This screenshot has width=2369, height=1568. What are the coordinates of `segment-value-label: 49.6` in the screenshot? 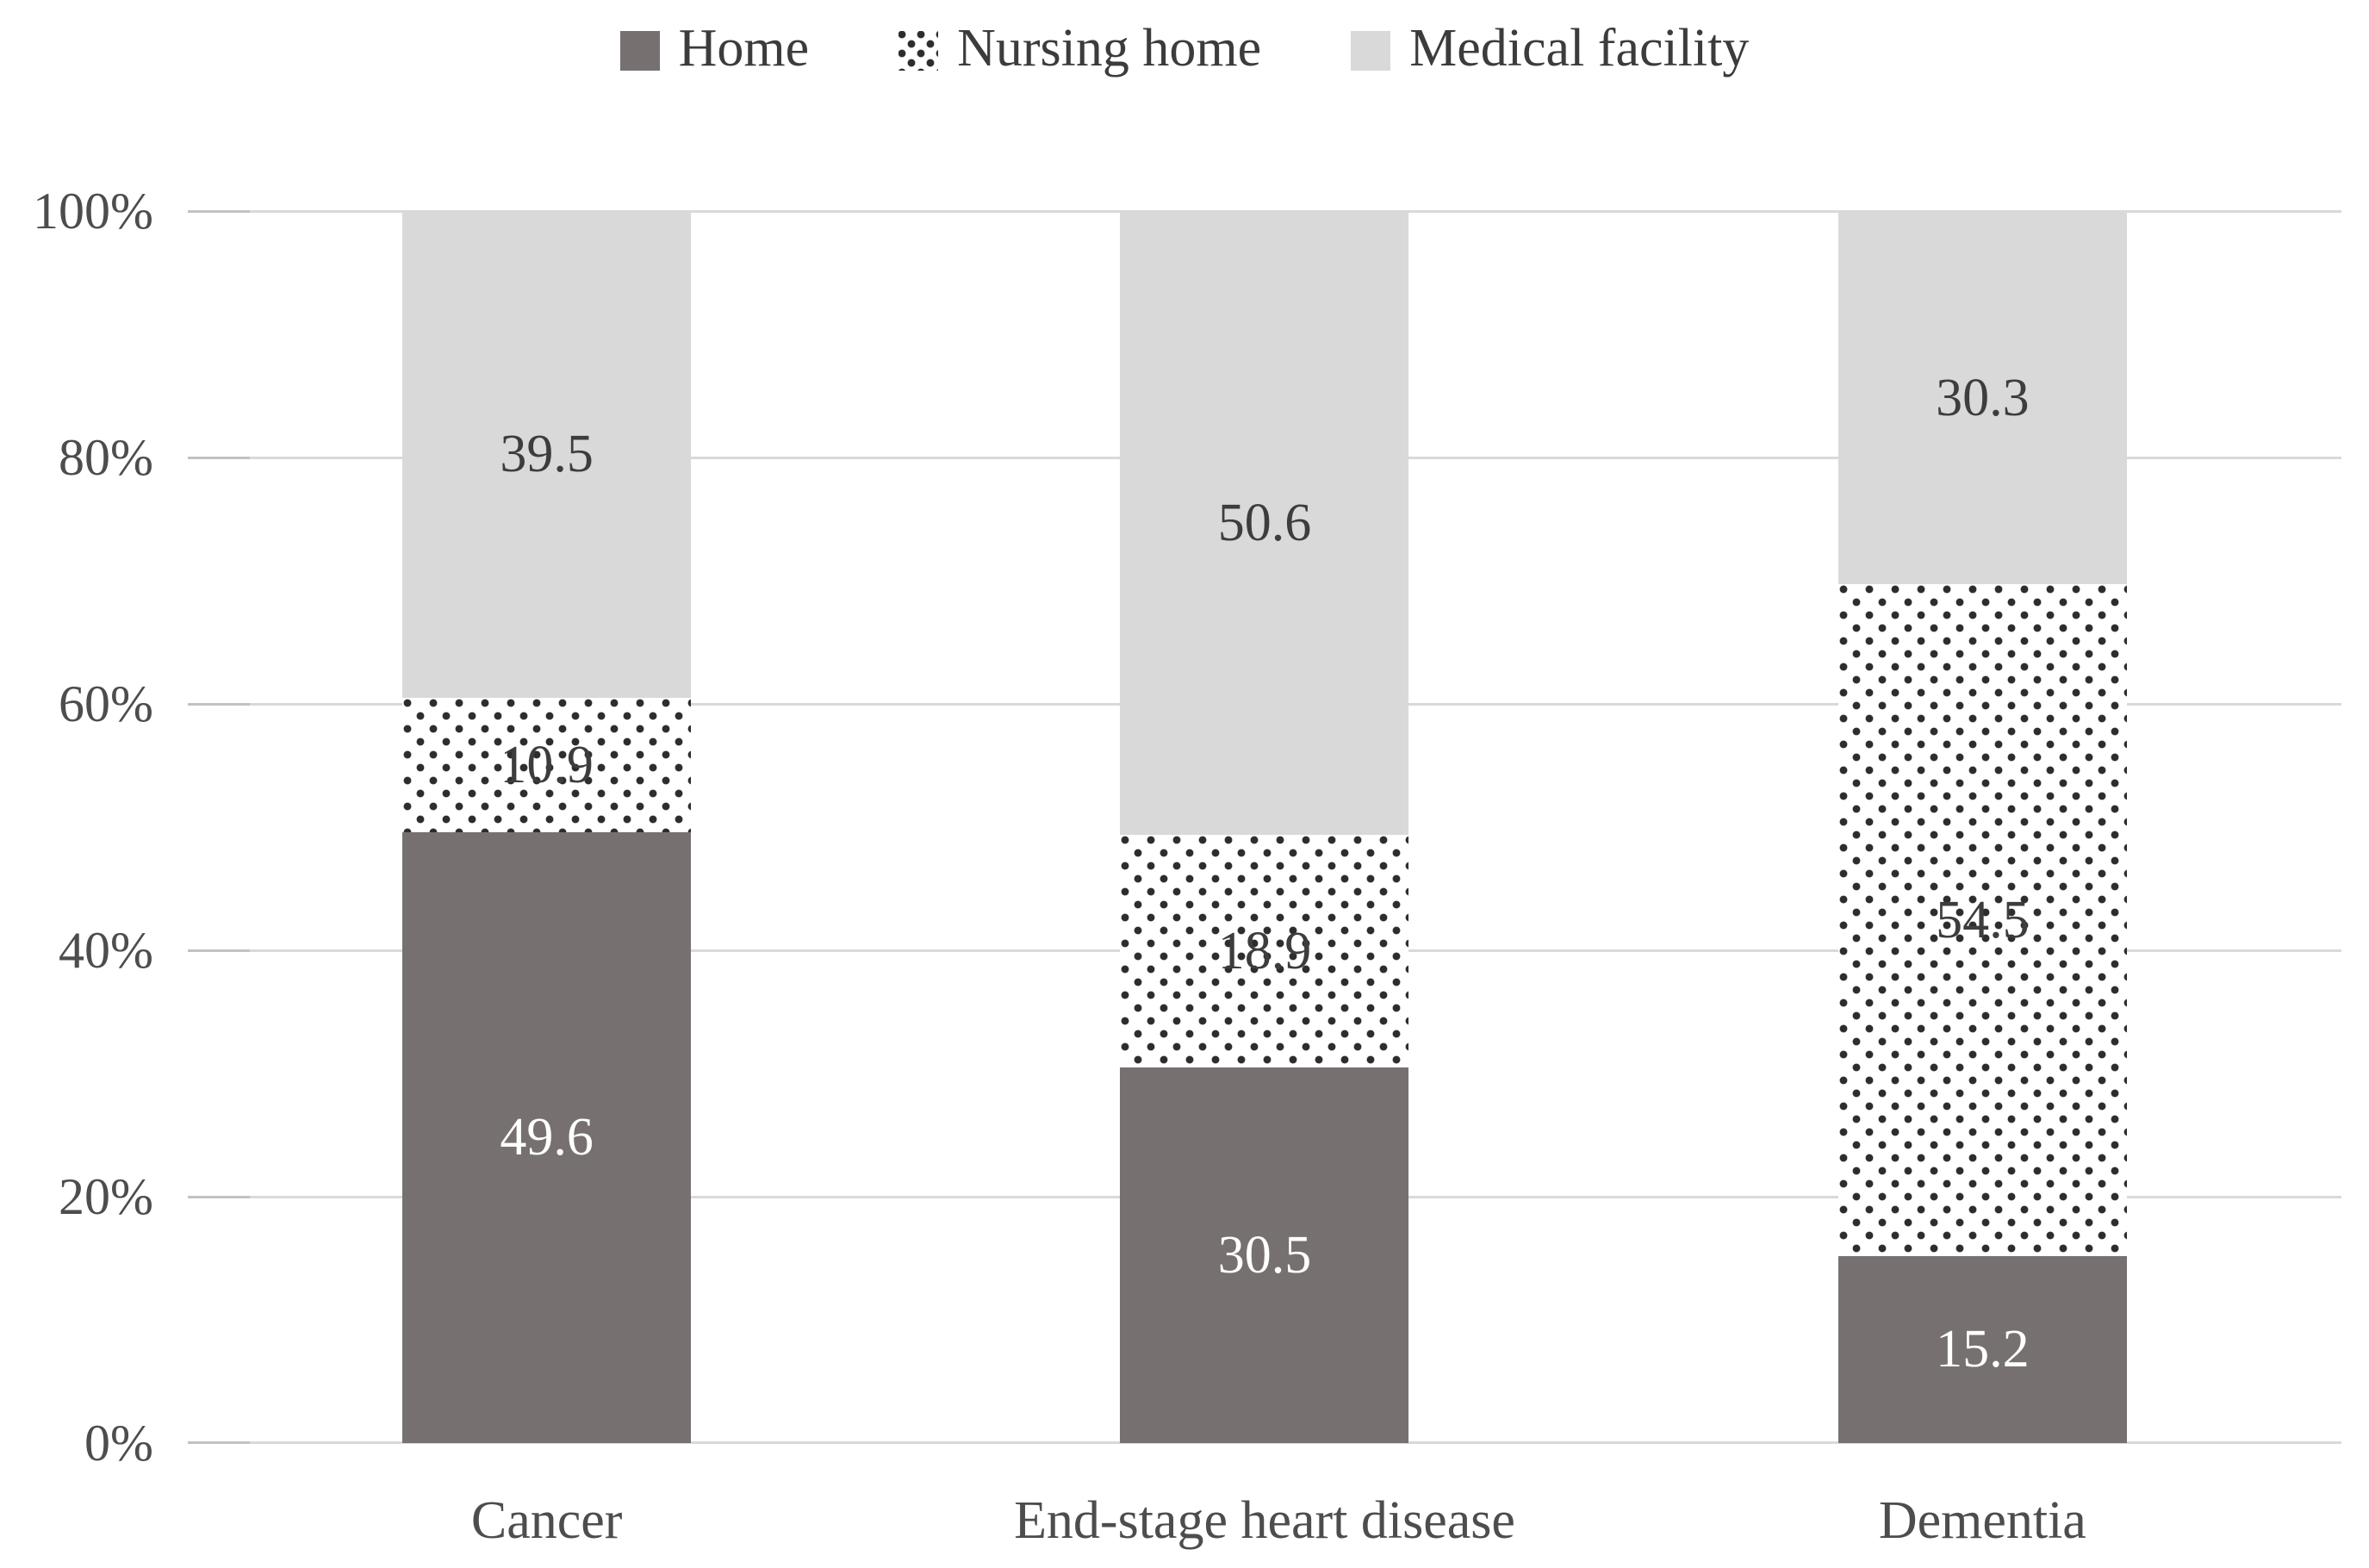 It's located at (547, 1137).